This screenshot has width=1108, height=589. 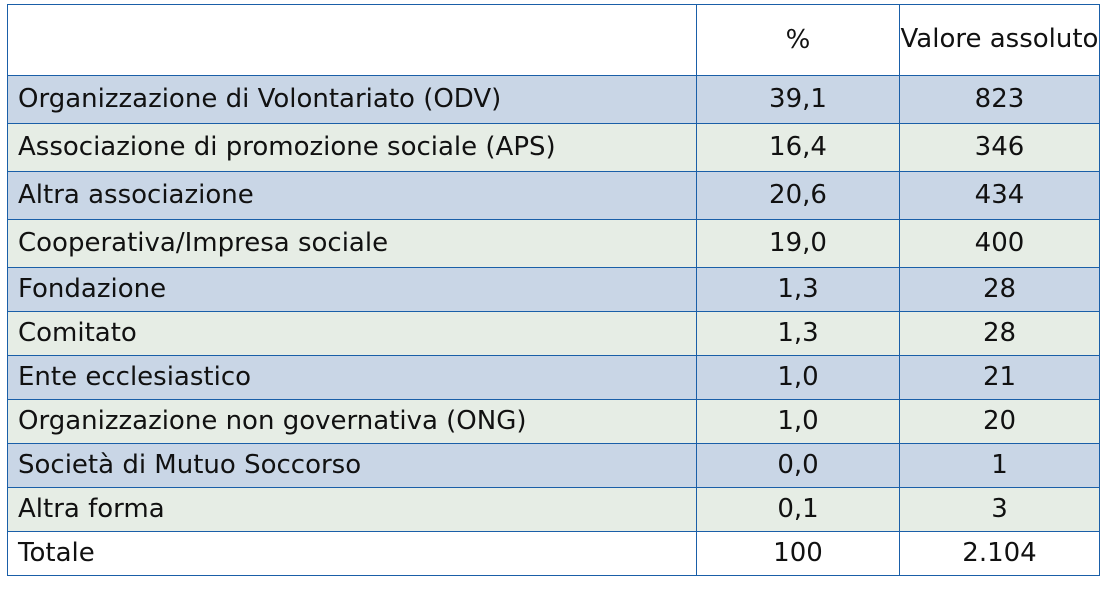 I want to click on table-row: Società di Mutuo Soccorso 0,0 1, so click(x=553, y=465).